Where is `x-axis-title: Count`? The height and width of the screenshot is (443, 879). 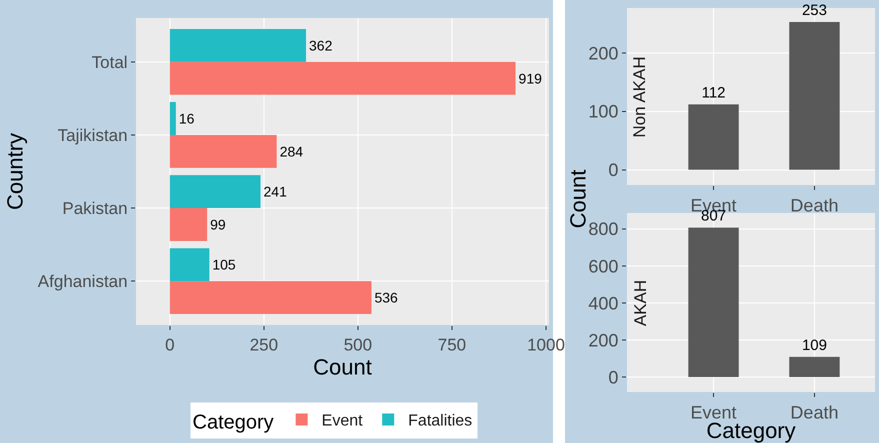 x-axis-title: Count is located at coordinates (342, 367).